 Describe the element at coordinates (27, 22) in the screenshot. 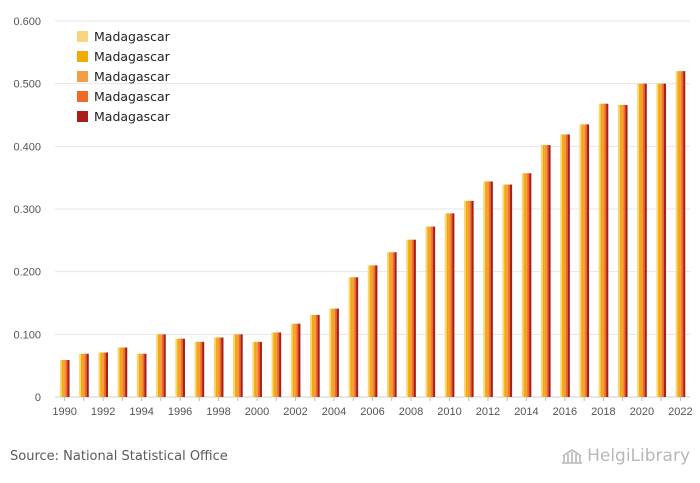

I see `y-tick-label: 0.600` at that location.